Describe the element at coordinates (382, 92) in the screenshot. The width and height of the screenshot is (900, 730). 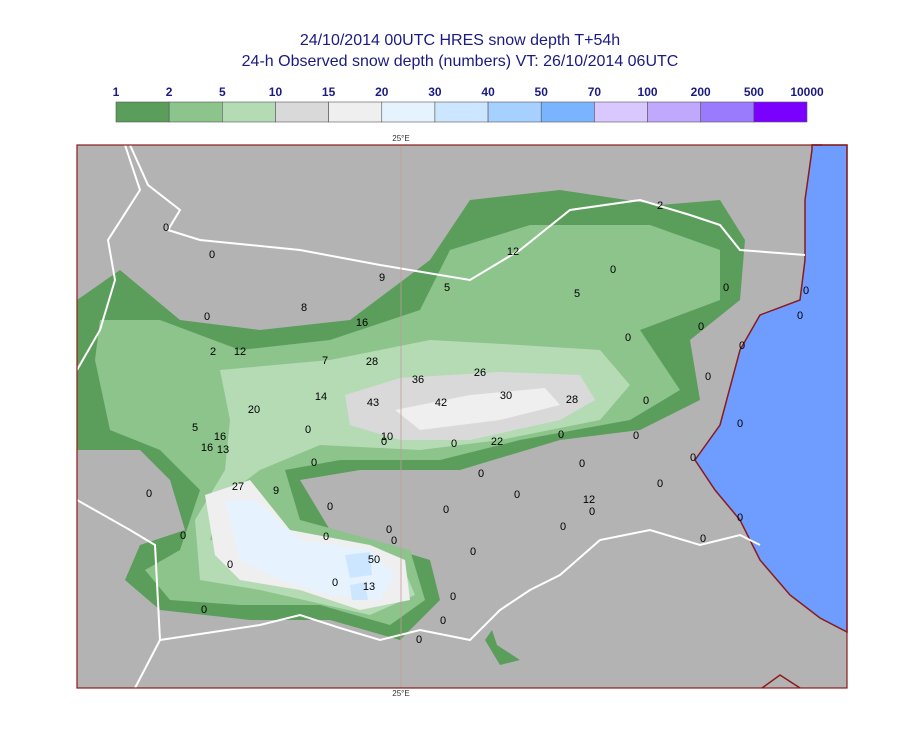
I see `legend-label: 20` at that location.